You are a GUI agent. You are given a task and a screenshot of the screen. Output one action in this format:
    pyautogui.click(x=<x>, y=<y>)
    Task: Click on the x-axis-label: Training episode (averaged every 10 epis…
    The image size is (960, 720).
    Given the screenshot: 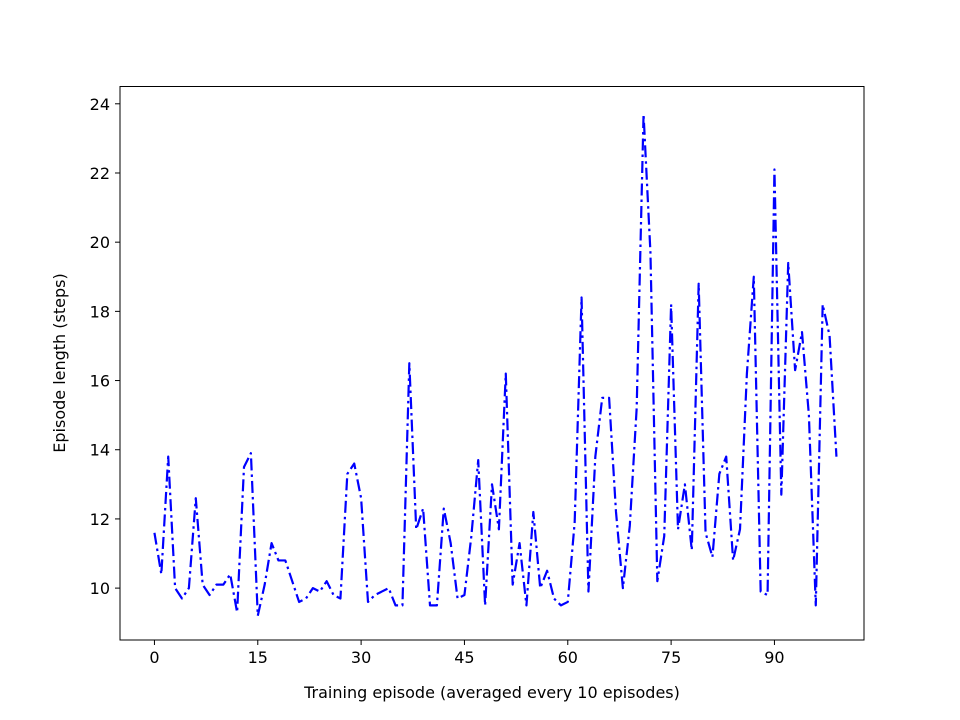 What is the action you would take?
    pyautogui.click(x=491, y=692)
    